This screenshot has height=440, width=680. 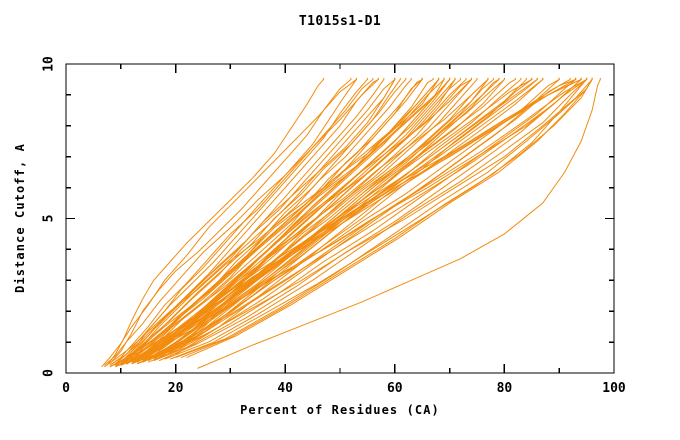 I want to click on x-tick-label: 20, so click(x=176, y=388).